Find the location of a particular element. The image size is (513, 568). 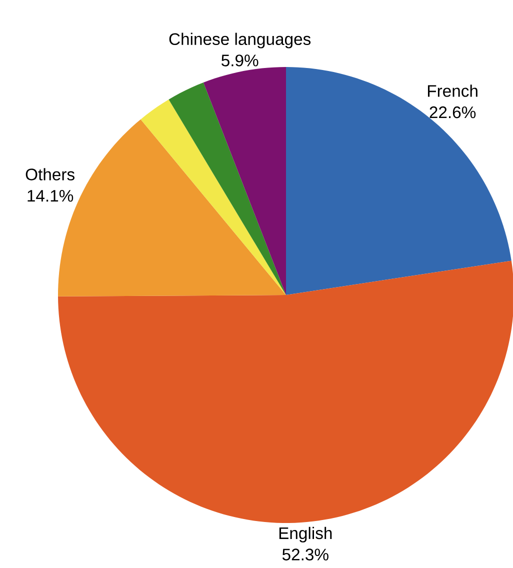

slice-label: French is located at coordinates (453, 90).